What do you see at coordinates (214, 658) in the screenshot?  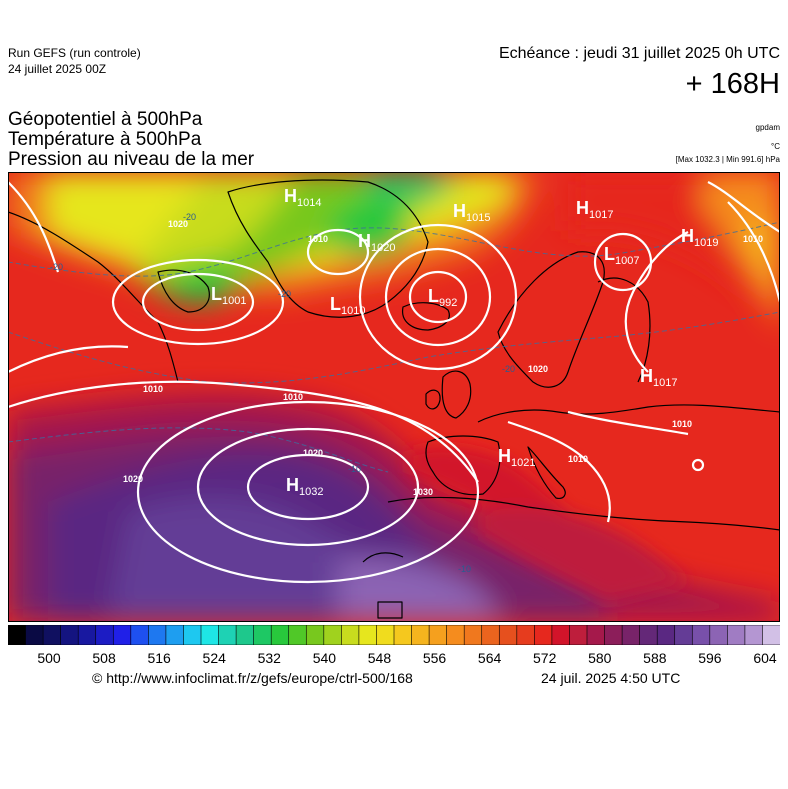 I see `color-scale-tick: 524` at bounding box center [214, 658].